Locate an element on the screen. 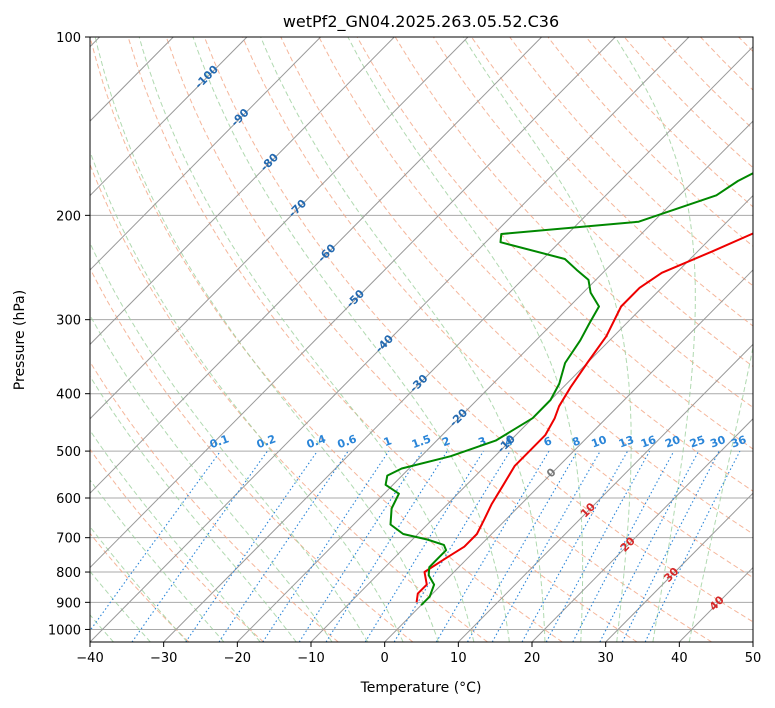 Image resolution: width=775 pixels, height=708 pixels. y-tick-label: 200 is located at coordinates (68, 216).